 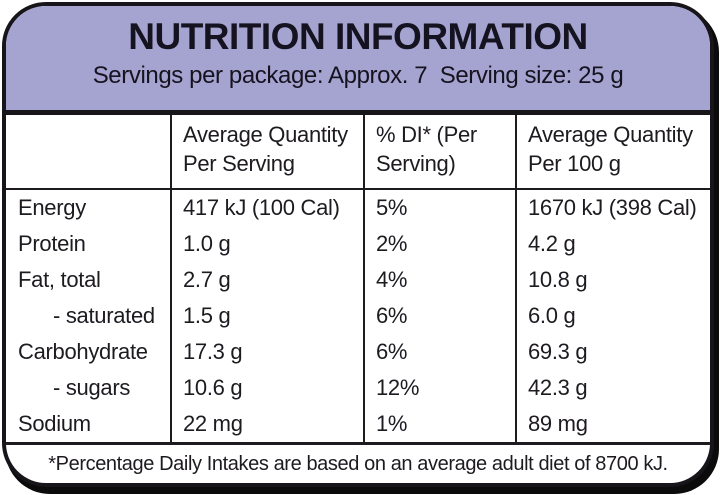 I want to click on table-row: - sugars 10.6 g 12% 42.3 g, so click(x=358, y=388).